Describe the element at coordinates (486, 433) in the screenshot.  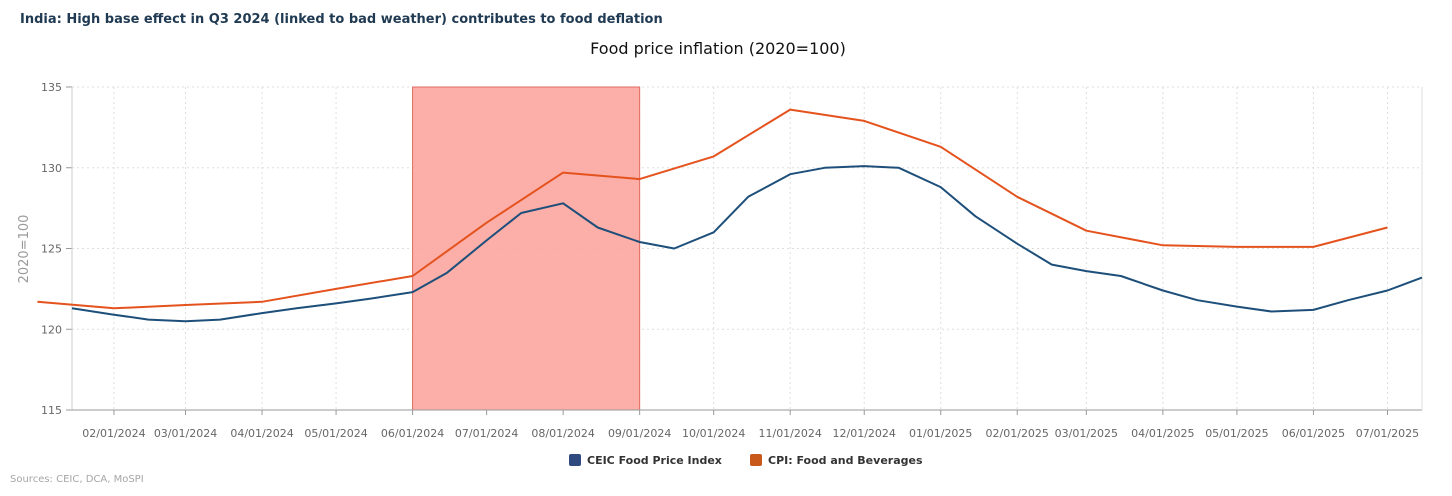
I see `x-tick-label: 07/01/2024` at that location.